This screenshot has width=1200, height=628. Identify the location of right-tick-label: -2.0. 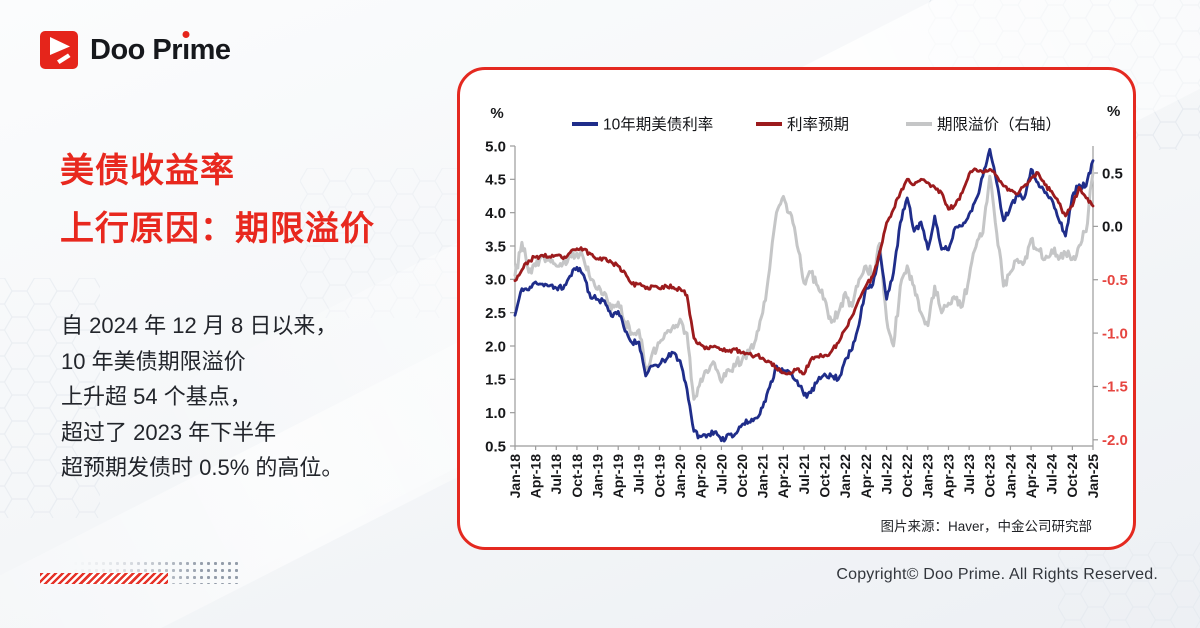
(1115, 440).